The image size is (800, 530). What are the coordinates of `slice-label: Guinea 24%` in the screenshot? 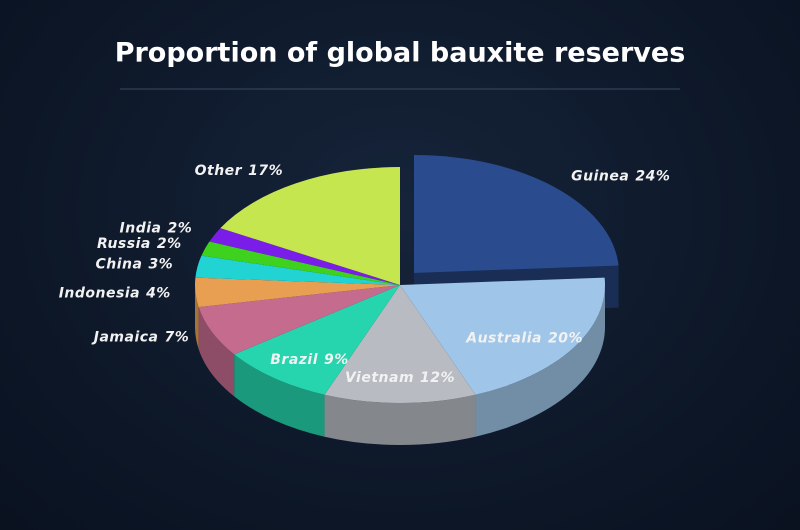 It's located at (620, 177).